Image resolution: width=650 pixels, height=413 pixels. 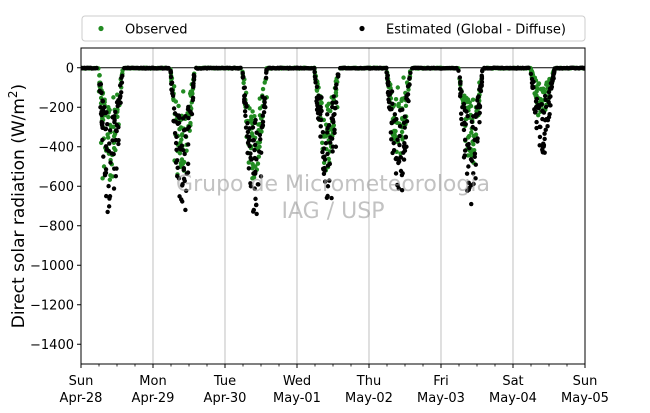 What do you see at coordinates (70, 68) in the screenshot?
I see `y-tick-label: 0` at bounding box center [70, 68].